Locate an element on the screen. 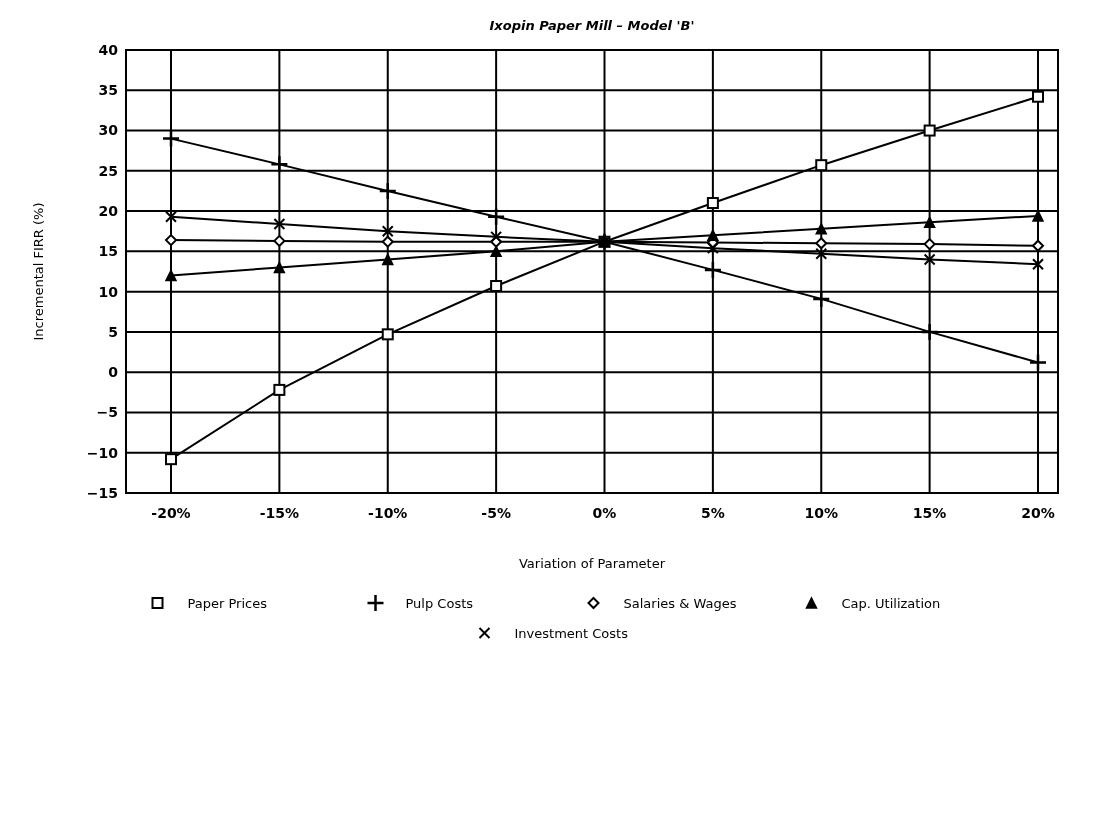  y-tick-label: 30 is located at coordinates (108, 130).